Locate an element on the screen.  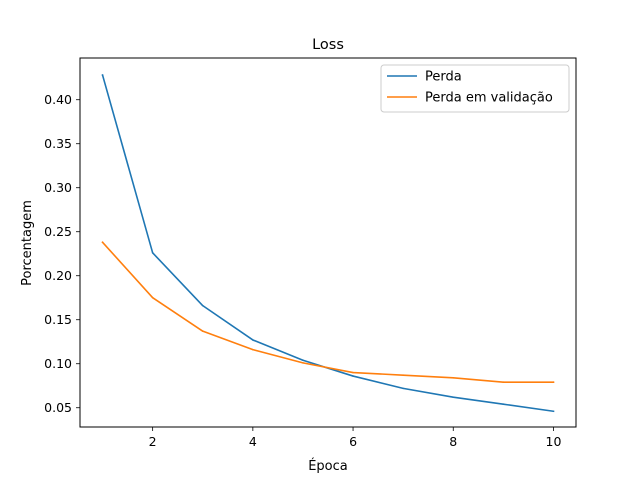
y-tick-label-3: 0.20 is located at coordinates (58, 275).